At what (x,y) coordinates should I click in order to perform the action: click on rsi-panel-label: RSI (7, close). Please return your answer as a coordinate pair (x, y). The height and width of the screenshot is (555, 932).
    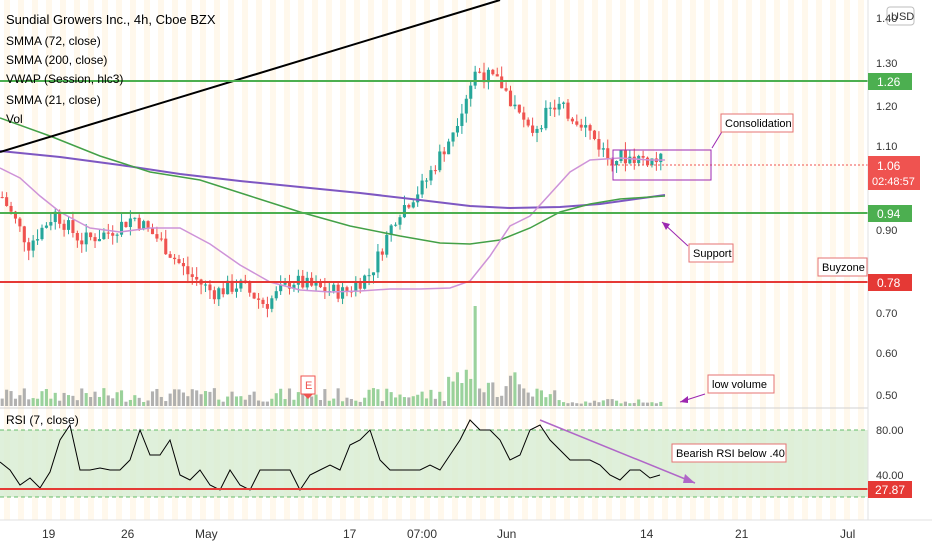
    Looking at the image, I should click on (42, 420).